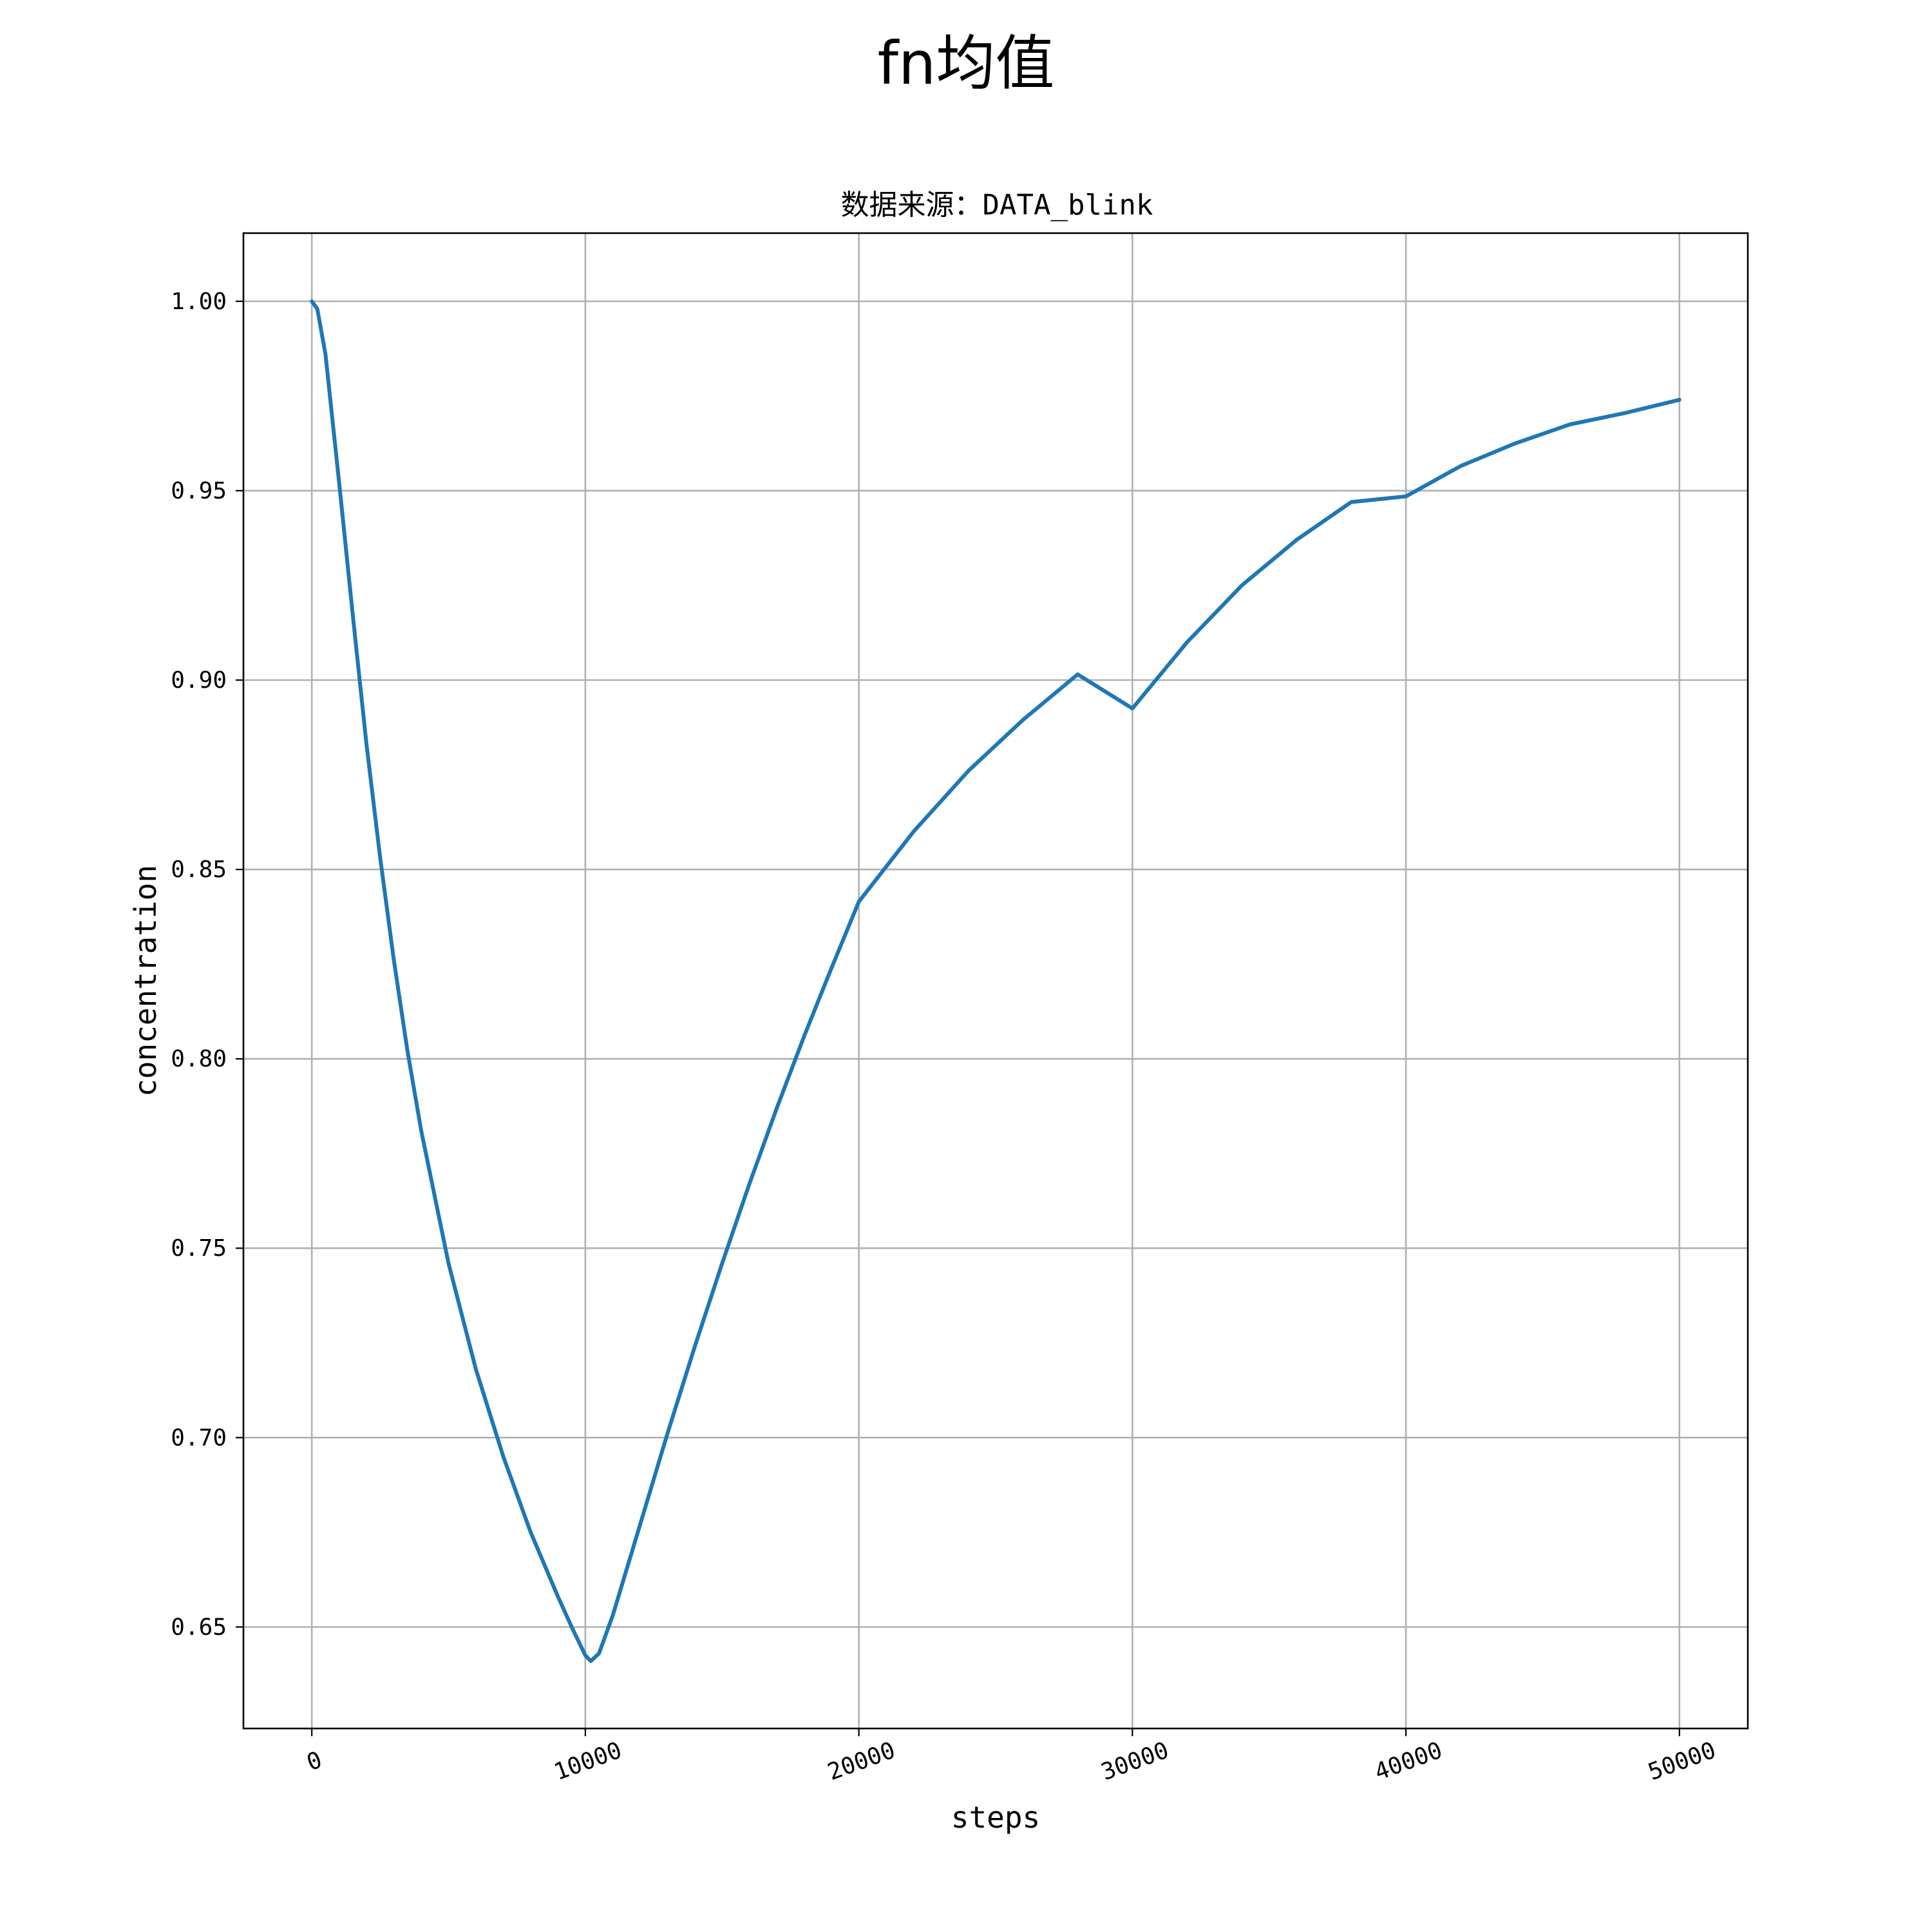  Describe the element at coordinates (1409, 1762) in the screenshot. I see `x-tick-label: 40000` at that location.